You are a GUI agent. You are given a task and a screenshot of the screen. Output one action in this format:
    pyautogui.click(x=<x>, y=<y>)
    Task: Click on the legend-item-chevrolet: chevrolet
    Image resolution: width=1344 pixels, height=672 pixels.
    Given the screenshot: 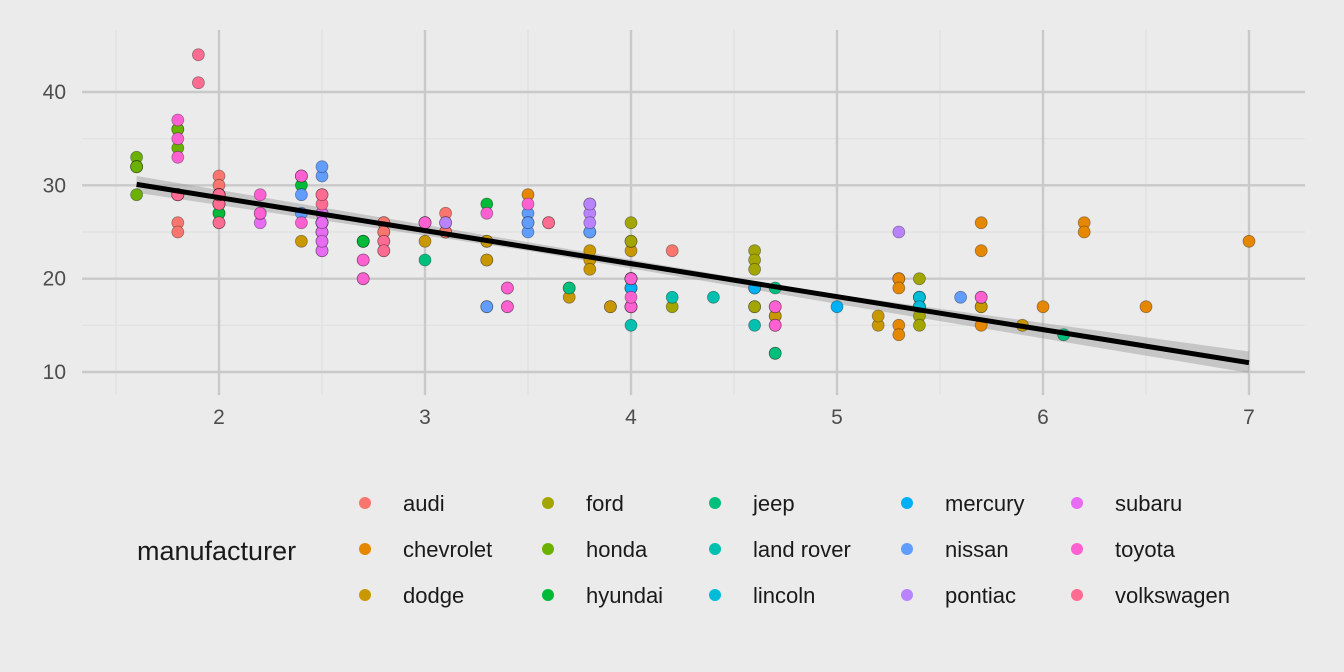 What is the action you would take?
    pyautogui.click(x=425, y=549)
    